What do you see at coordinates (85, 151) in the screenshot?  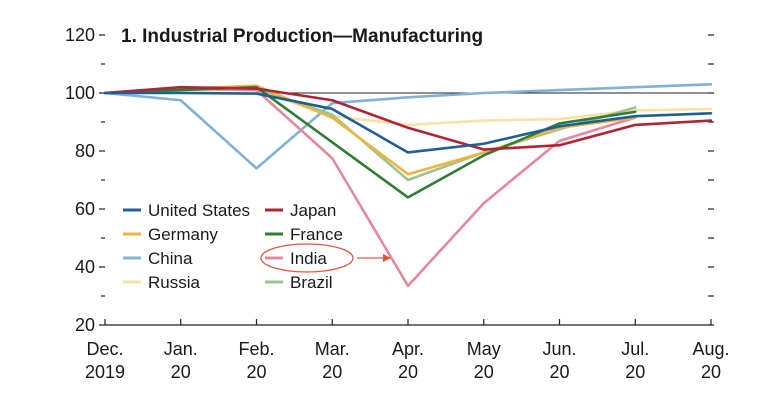 I see `y-tick-label: 80` at bounding box center [85, 151].